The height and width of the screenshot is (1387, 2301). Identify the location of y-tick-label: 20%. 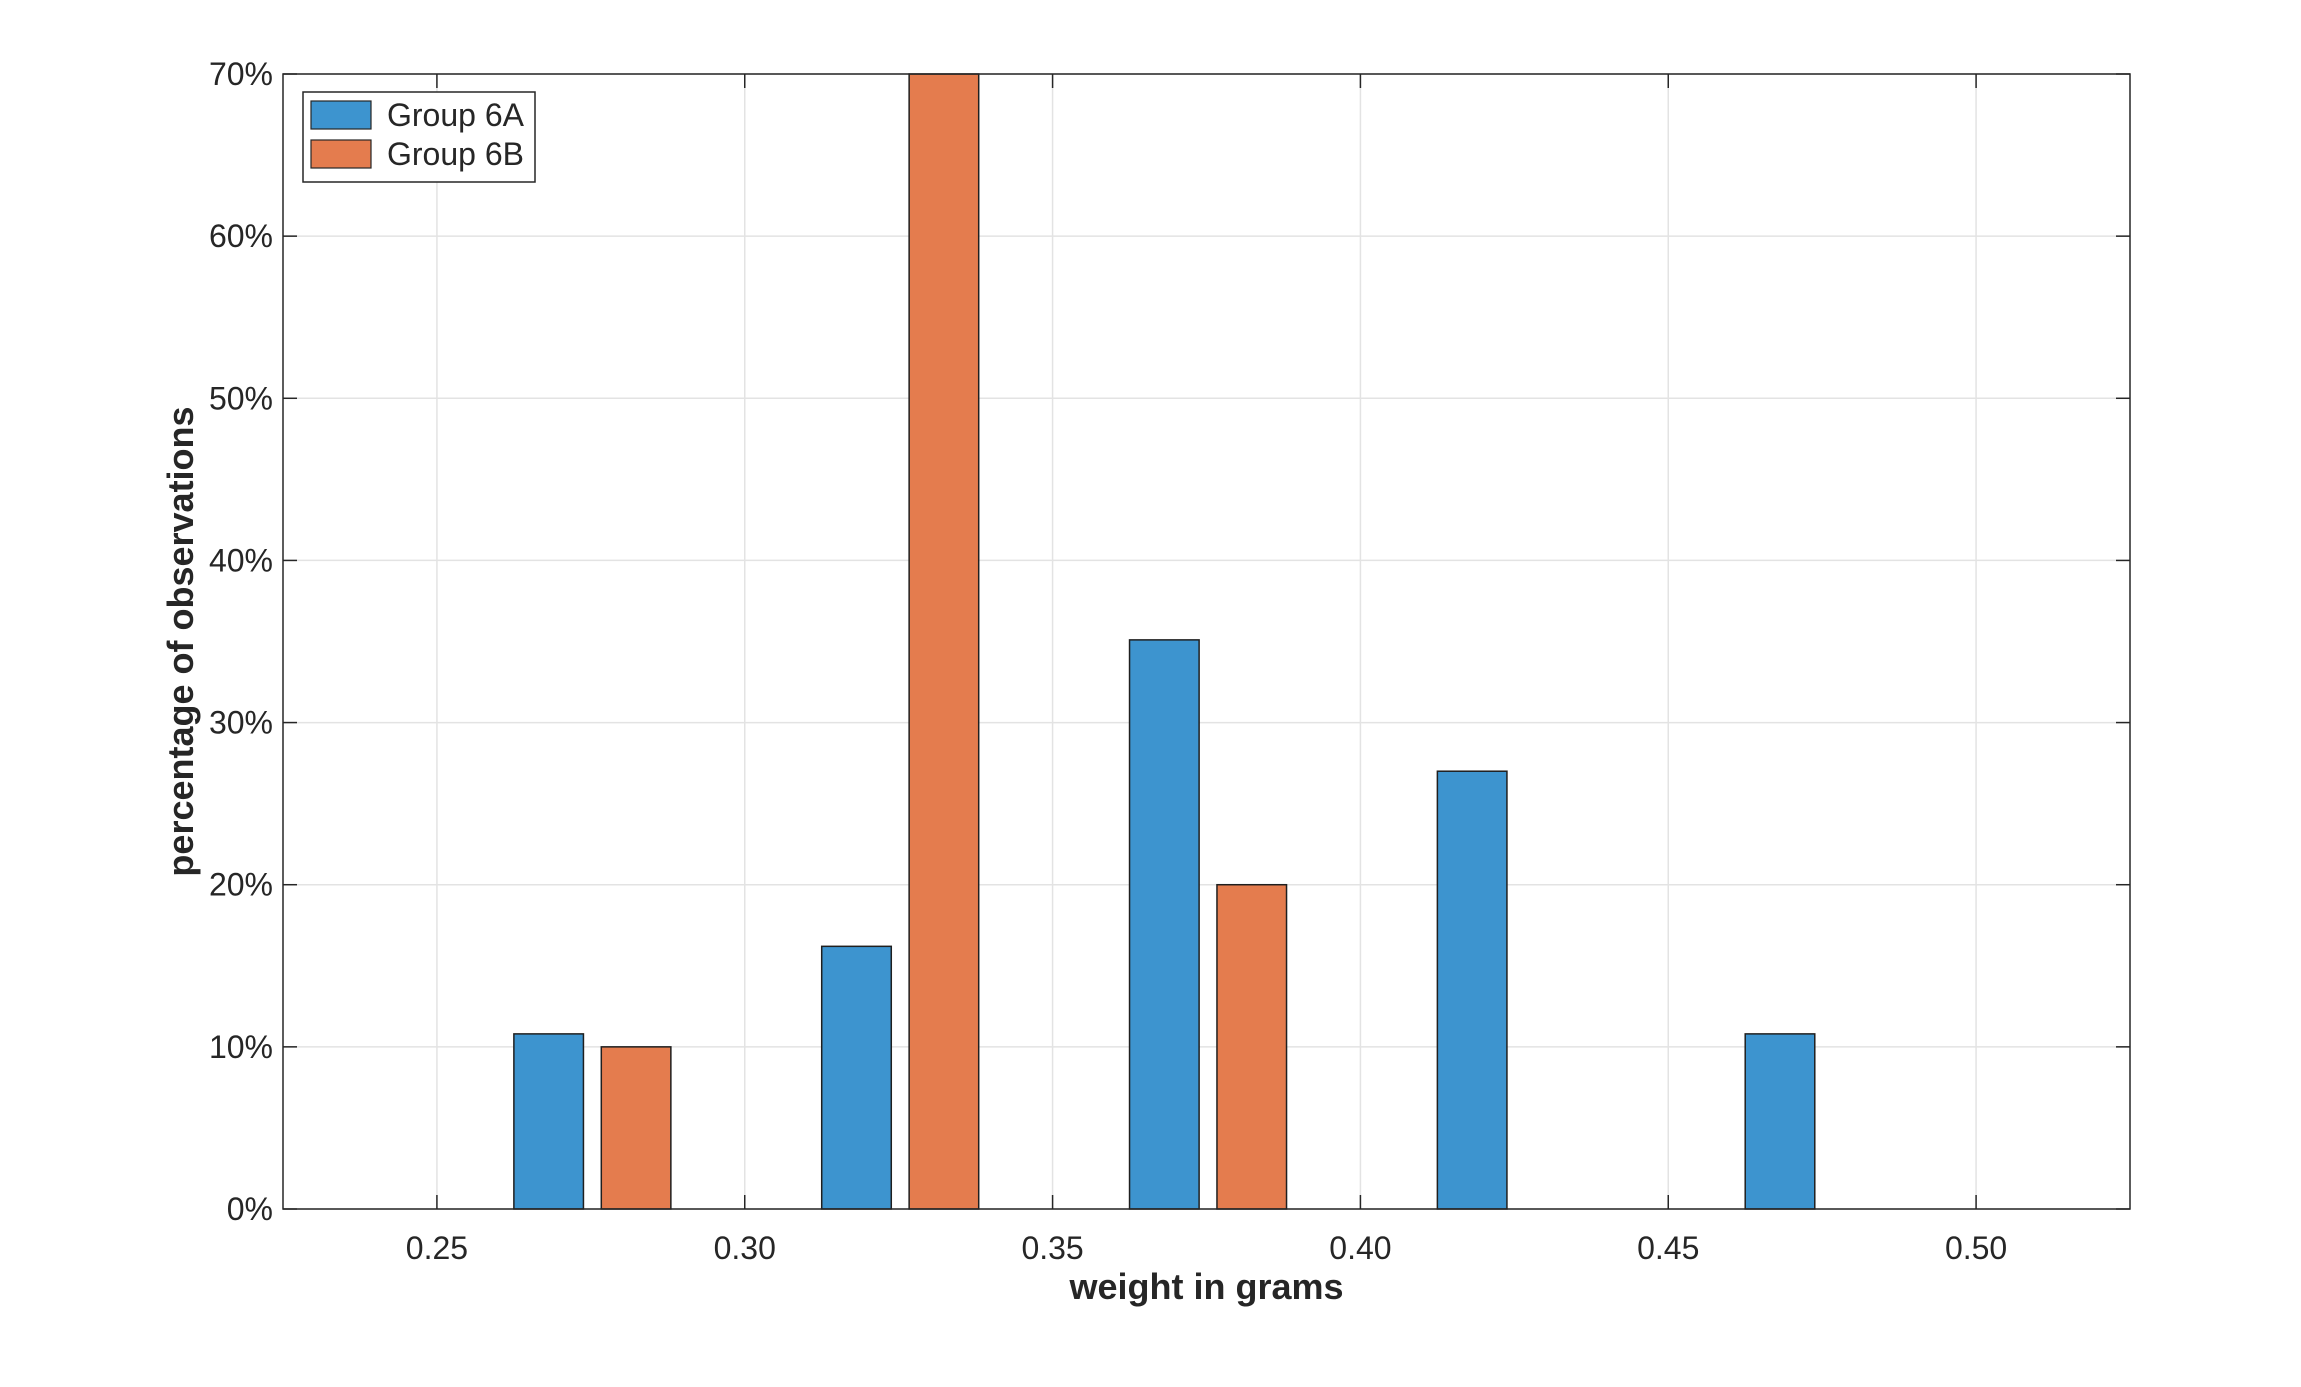
(241, 885).